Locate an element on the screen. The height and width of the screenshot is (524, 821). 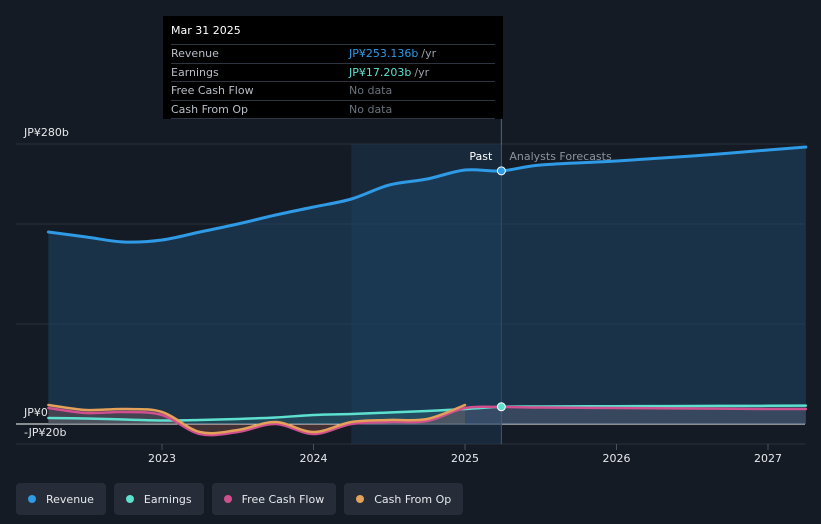
free-cash-flow-area is located at coordinates (427, 421).